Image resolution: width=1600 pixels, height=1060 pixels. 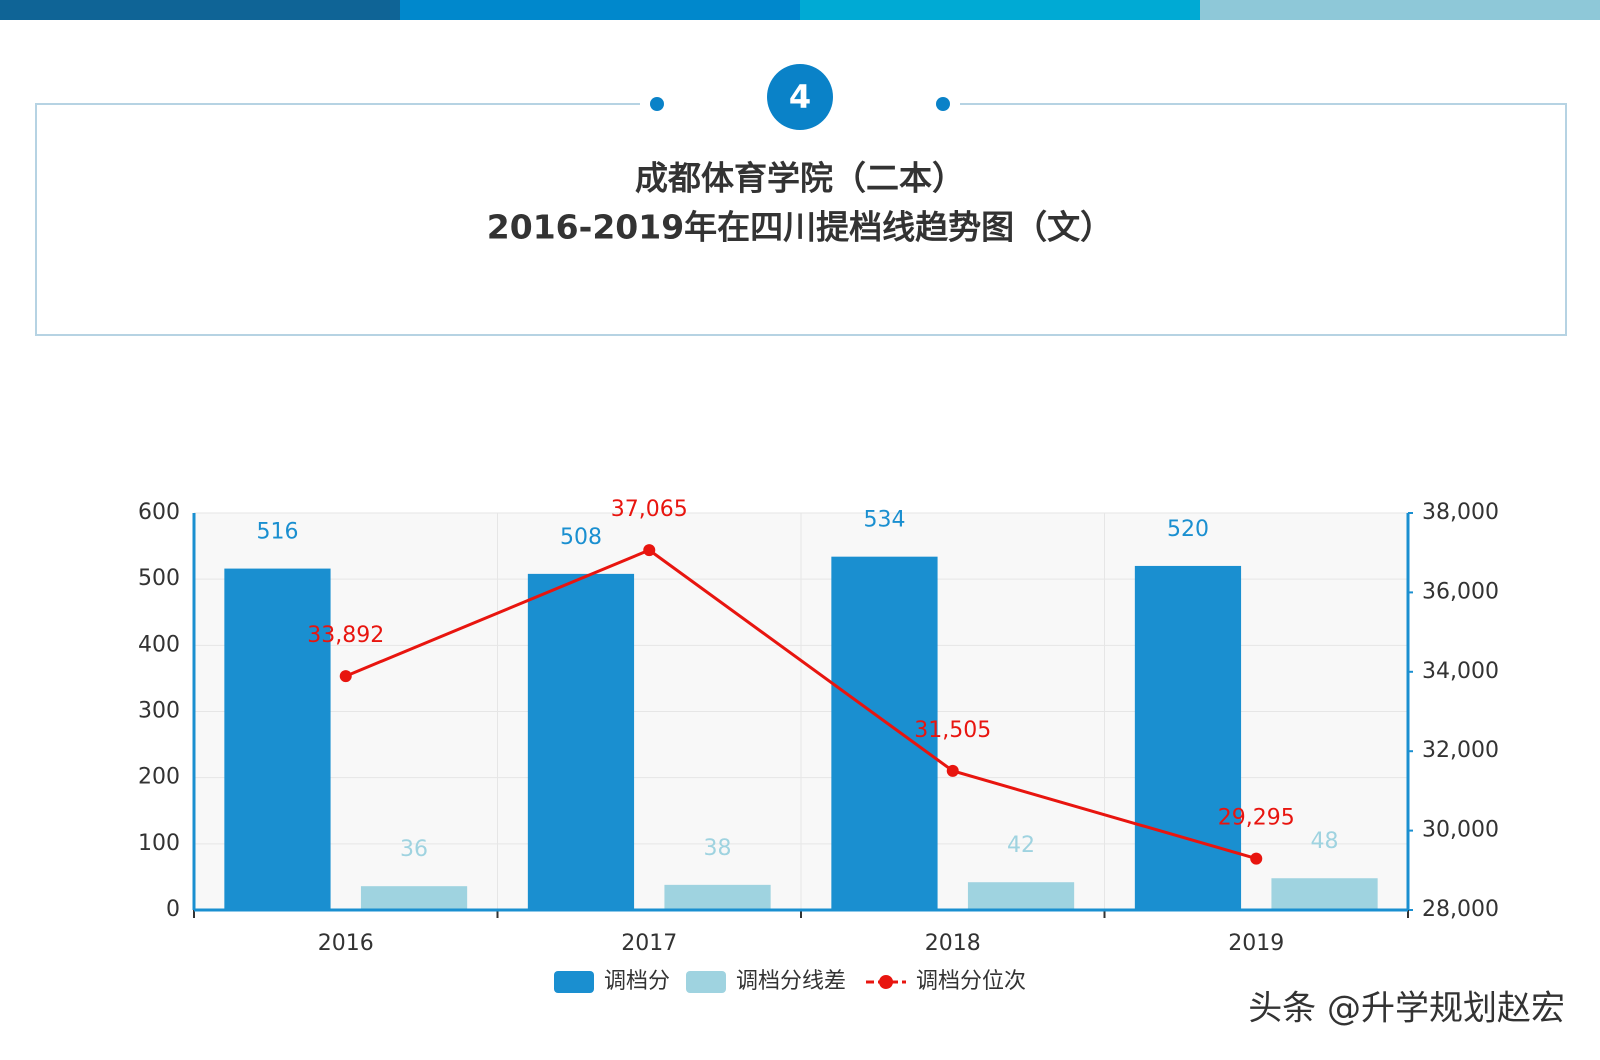 I want to click on data-label: 48, so click(x=1325, y=841).